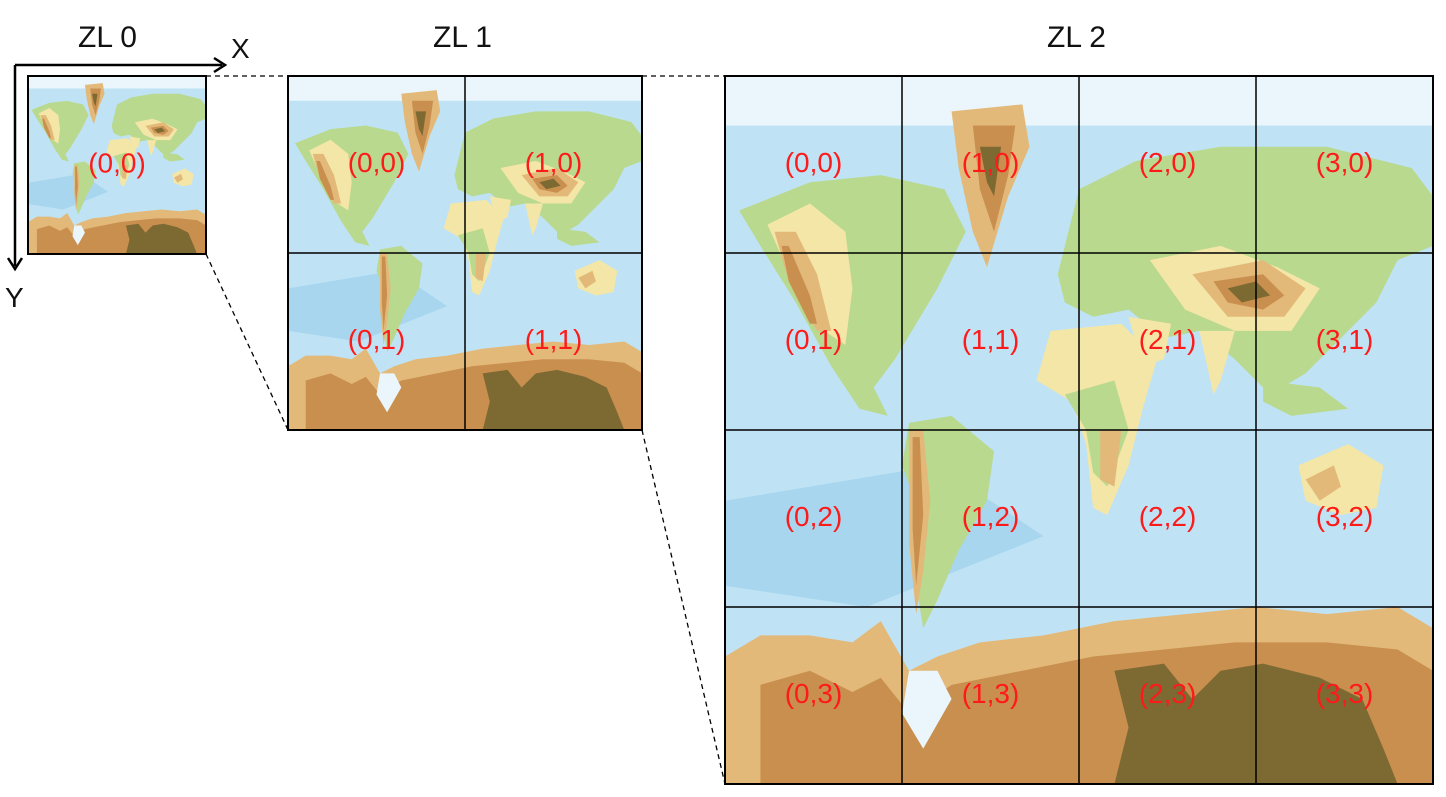 This screenshot has width=1446, height=797. I want to click on tile-label: (2,3), so click(1168, 693).